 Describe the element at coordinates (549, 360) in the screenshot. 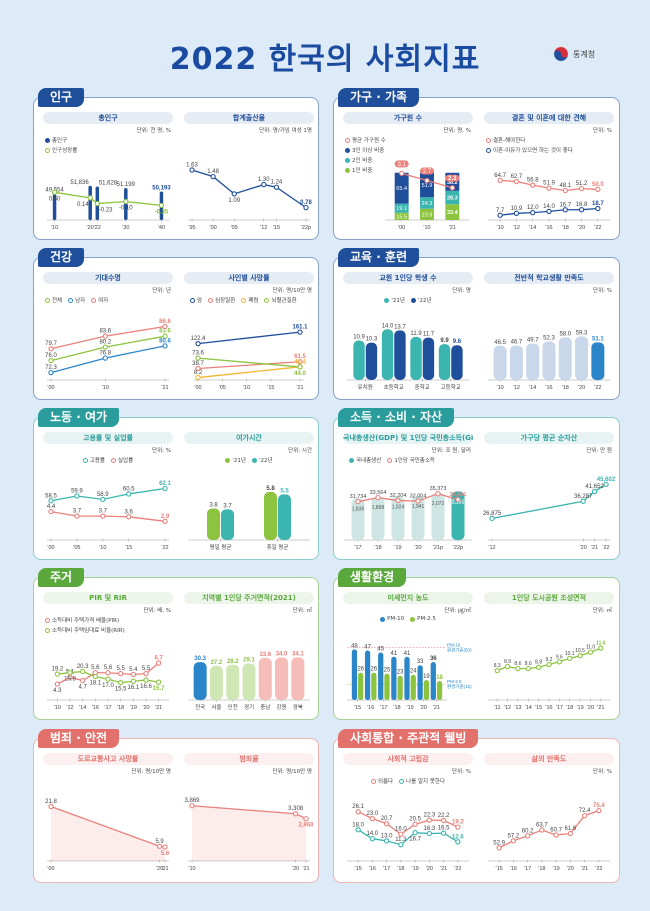

I see `school-life-satisfaction-bar` at that location.